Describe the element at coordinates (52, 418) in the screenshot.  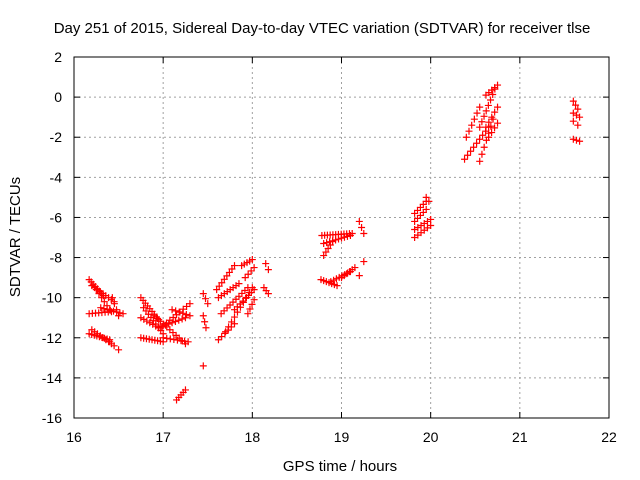
I see `y-tick-label: -16` at that location.